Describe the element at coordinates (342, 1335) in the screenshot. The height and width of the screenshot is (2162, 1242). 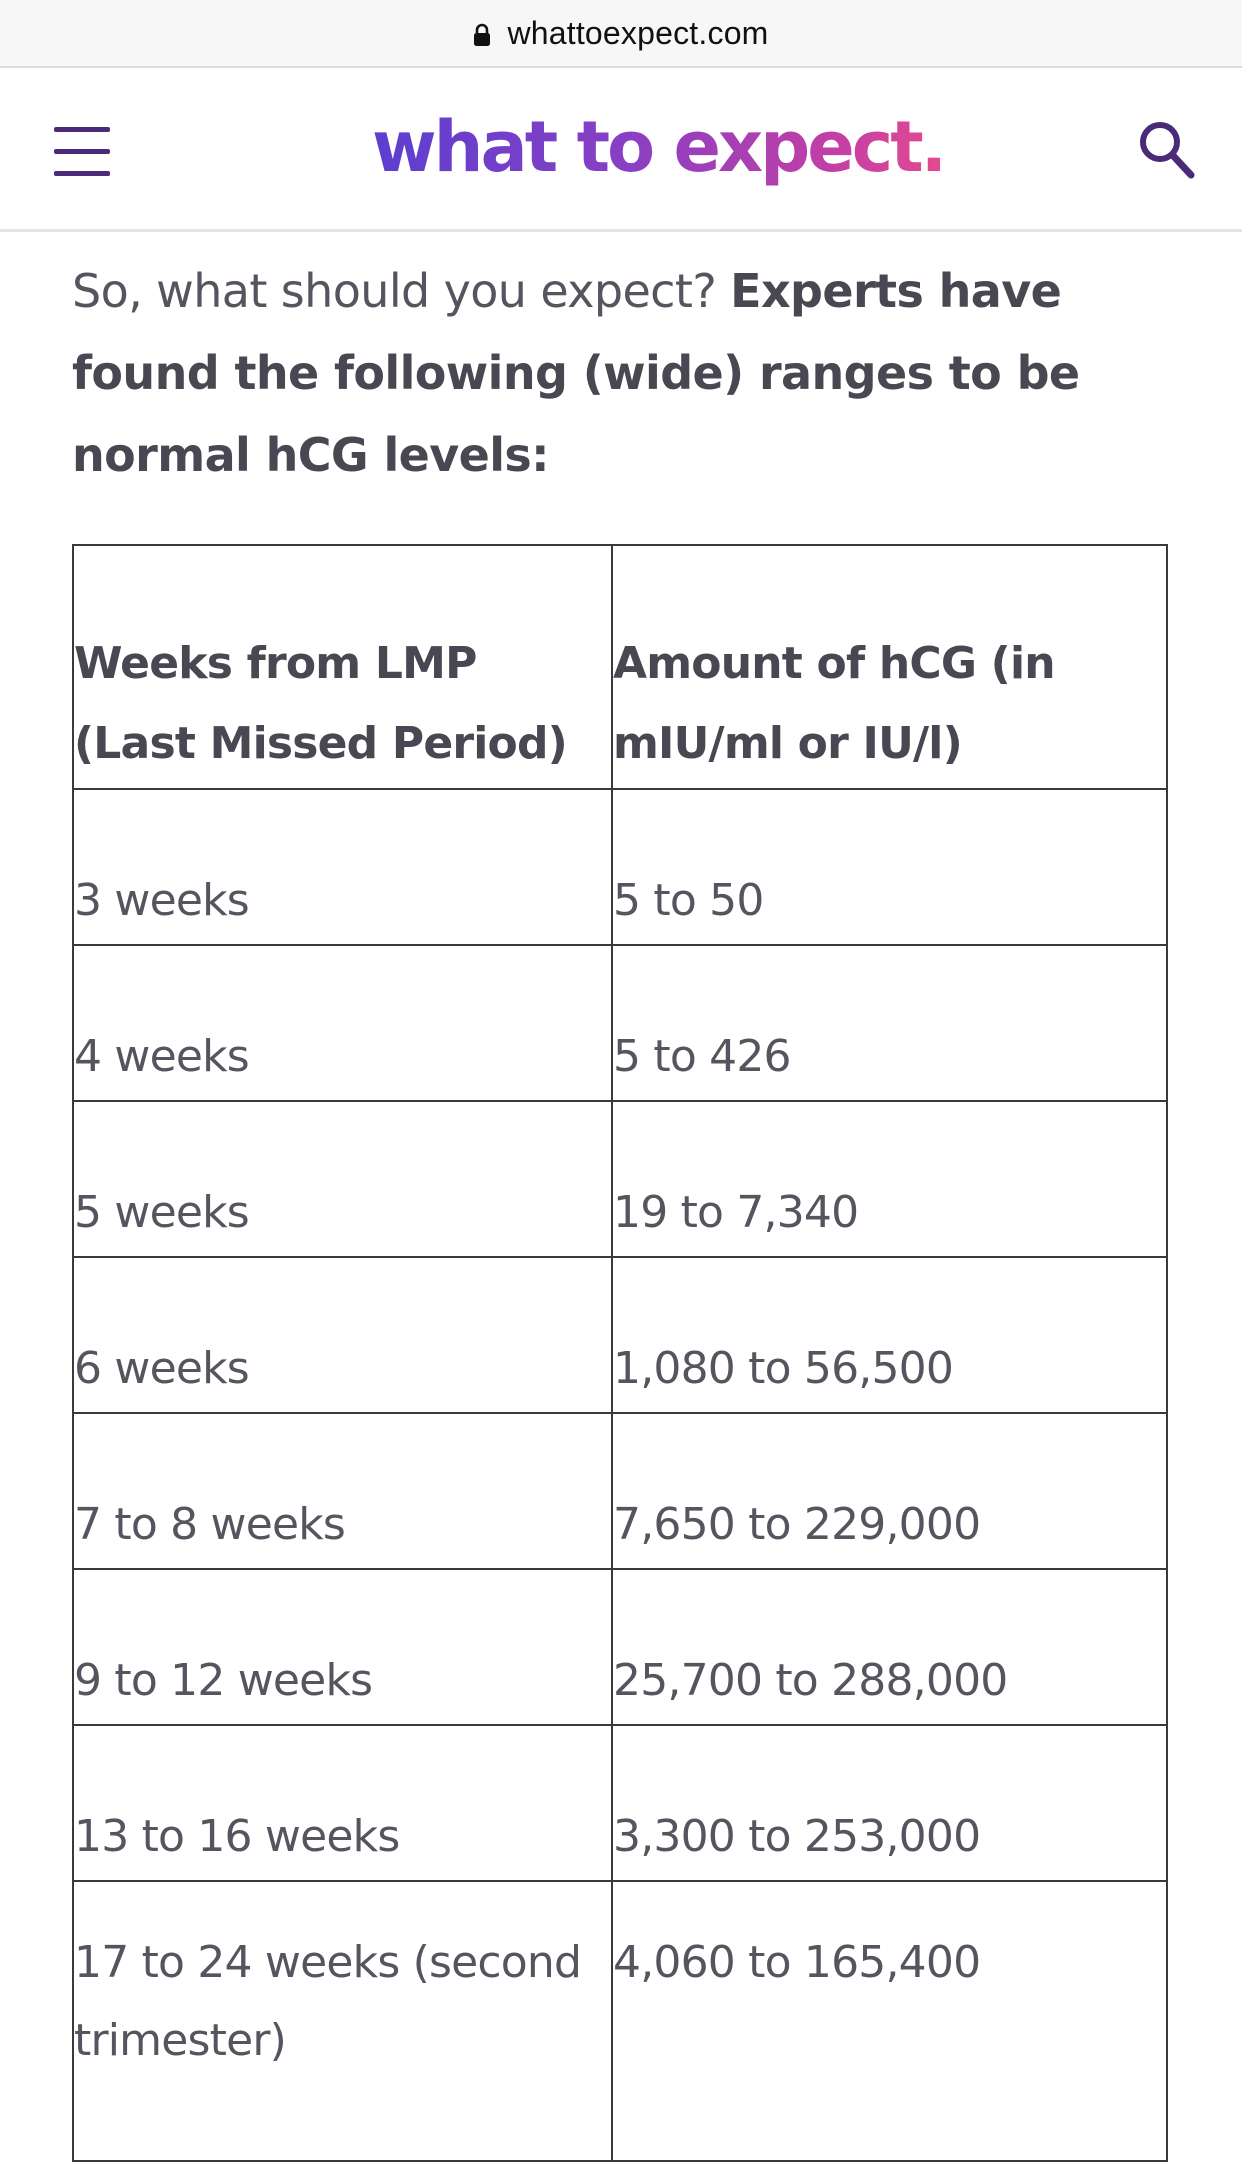
I see `table-cell-weeks: 6 weeks` at that location.